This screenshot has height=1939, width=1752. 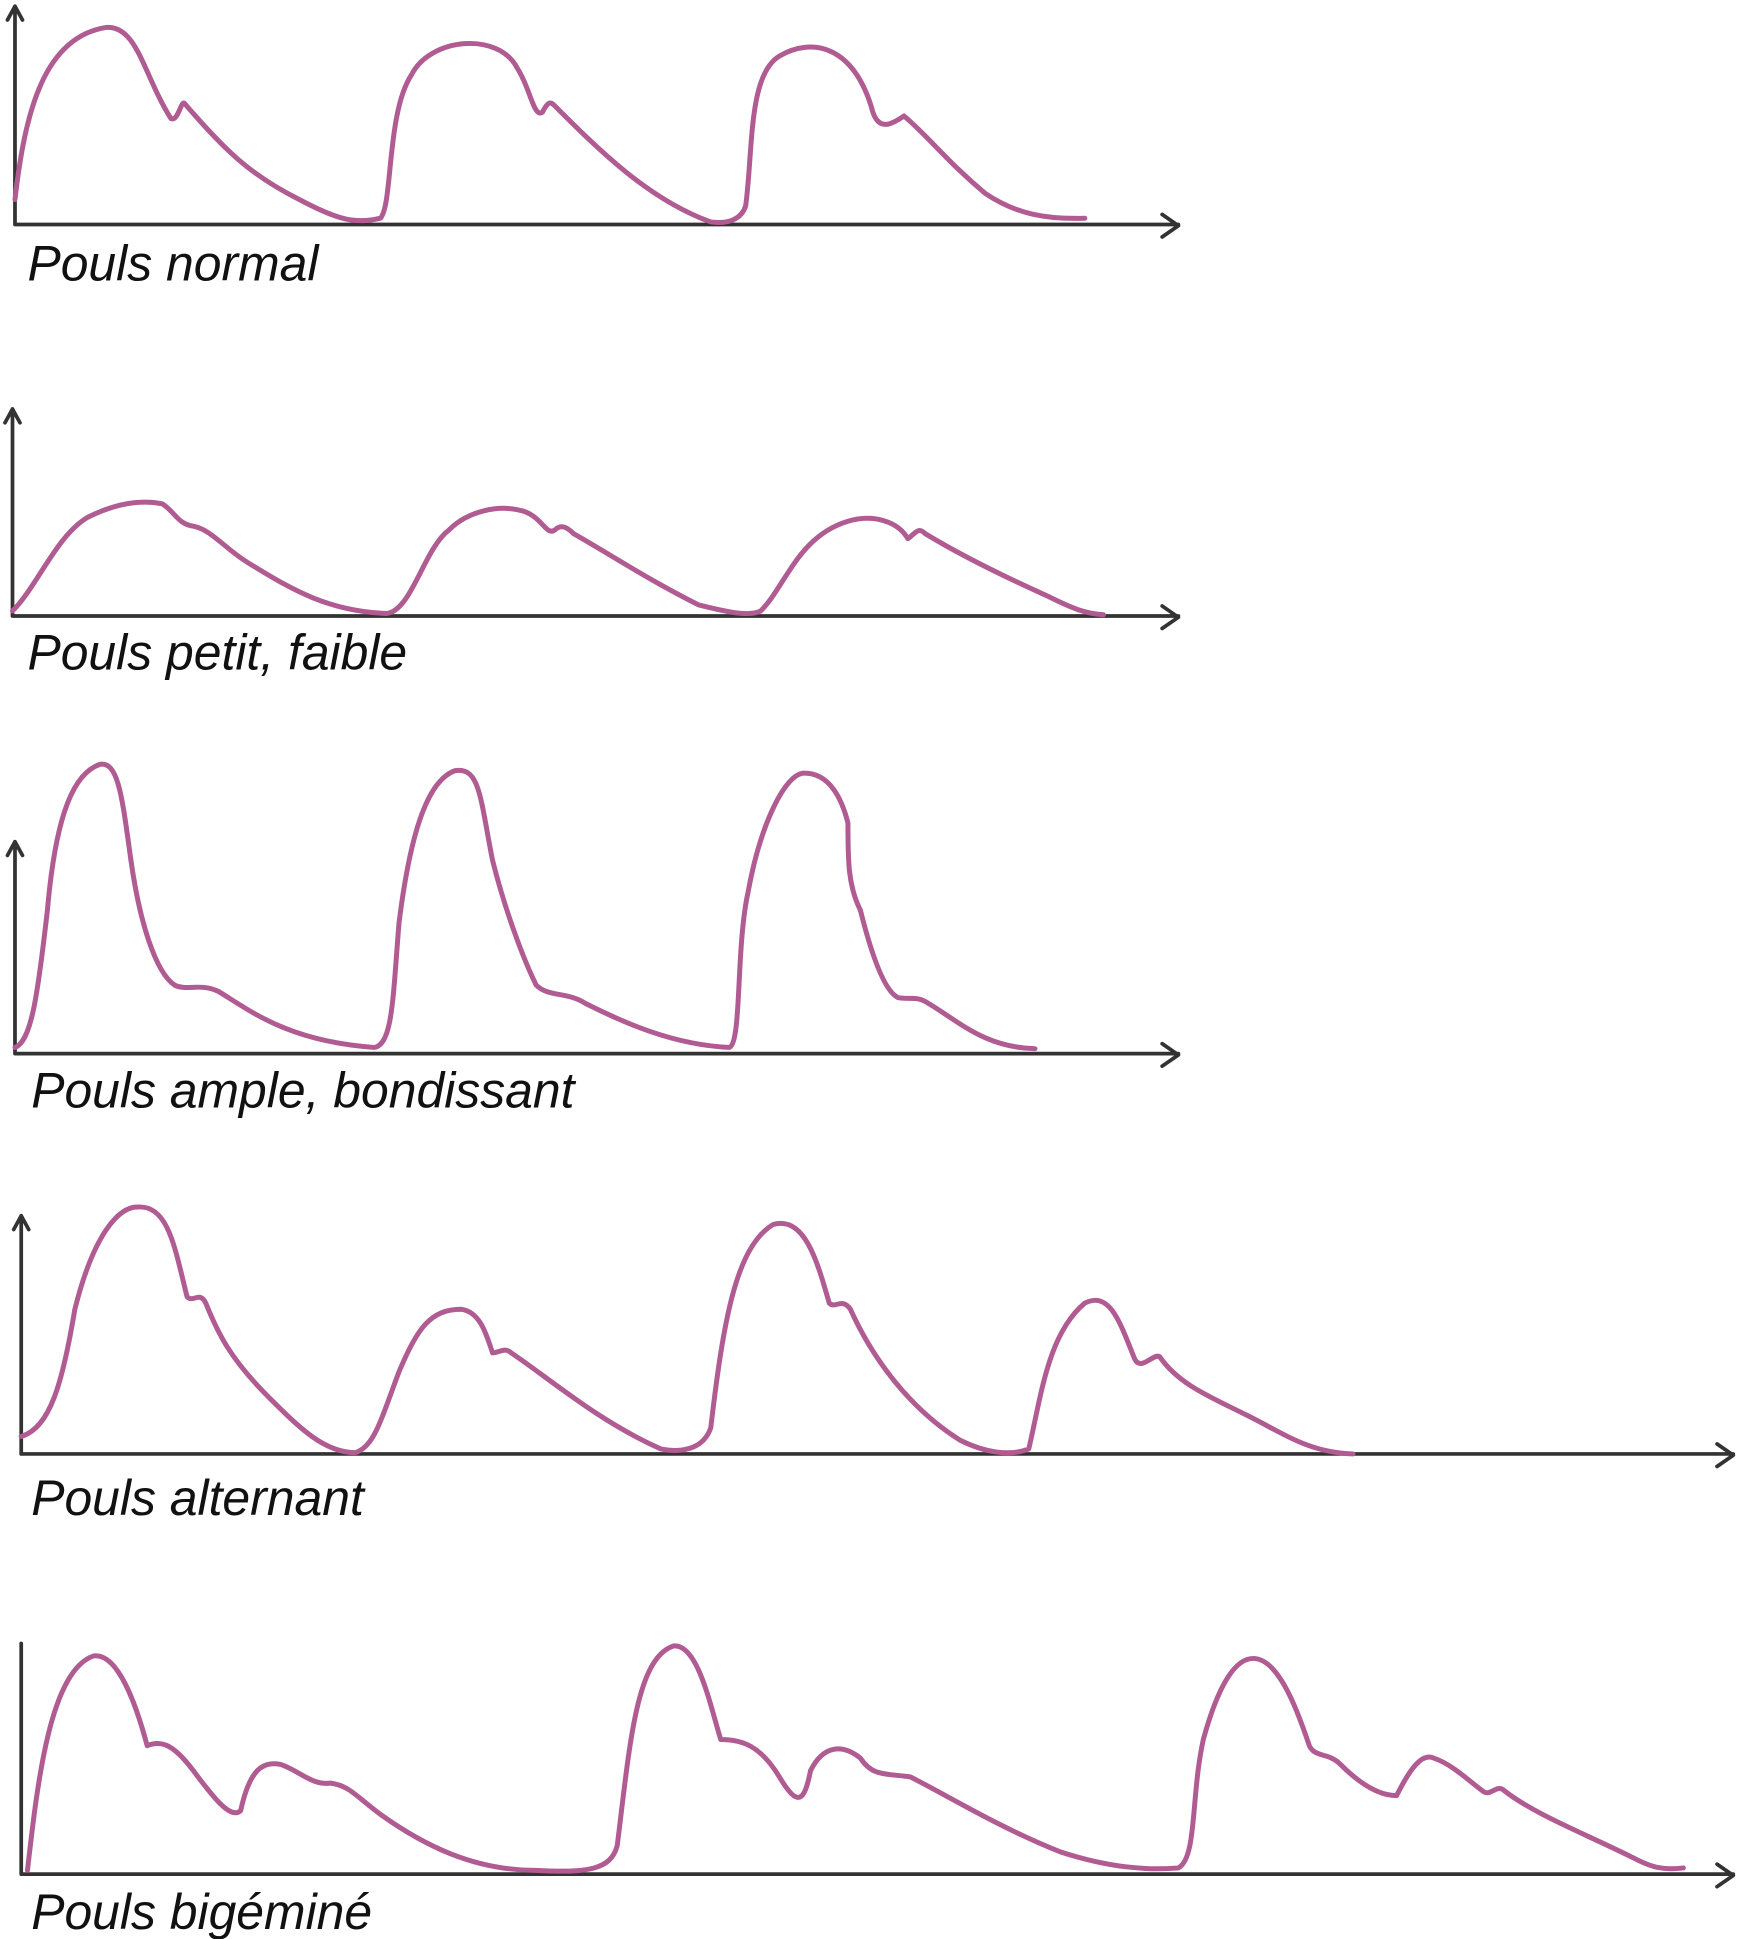 What do you see at coordinates (173, 264) in the screenshot?
I see `label: Pouls normal` at bounding box center [173, 264].